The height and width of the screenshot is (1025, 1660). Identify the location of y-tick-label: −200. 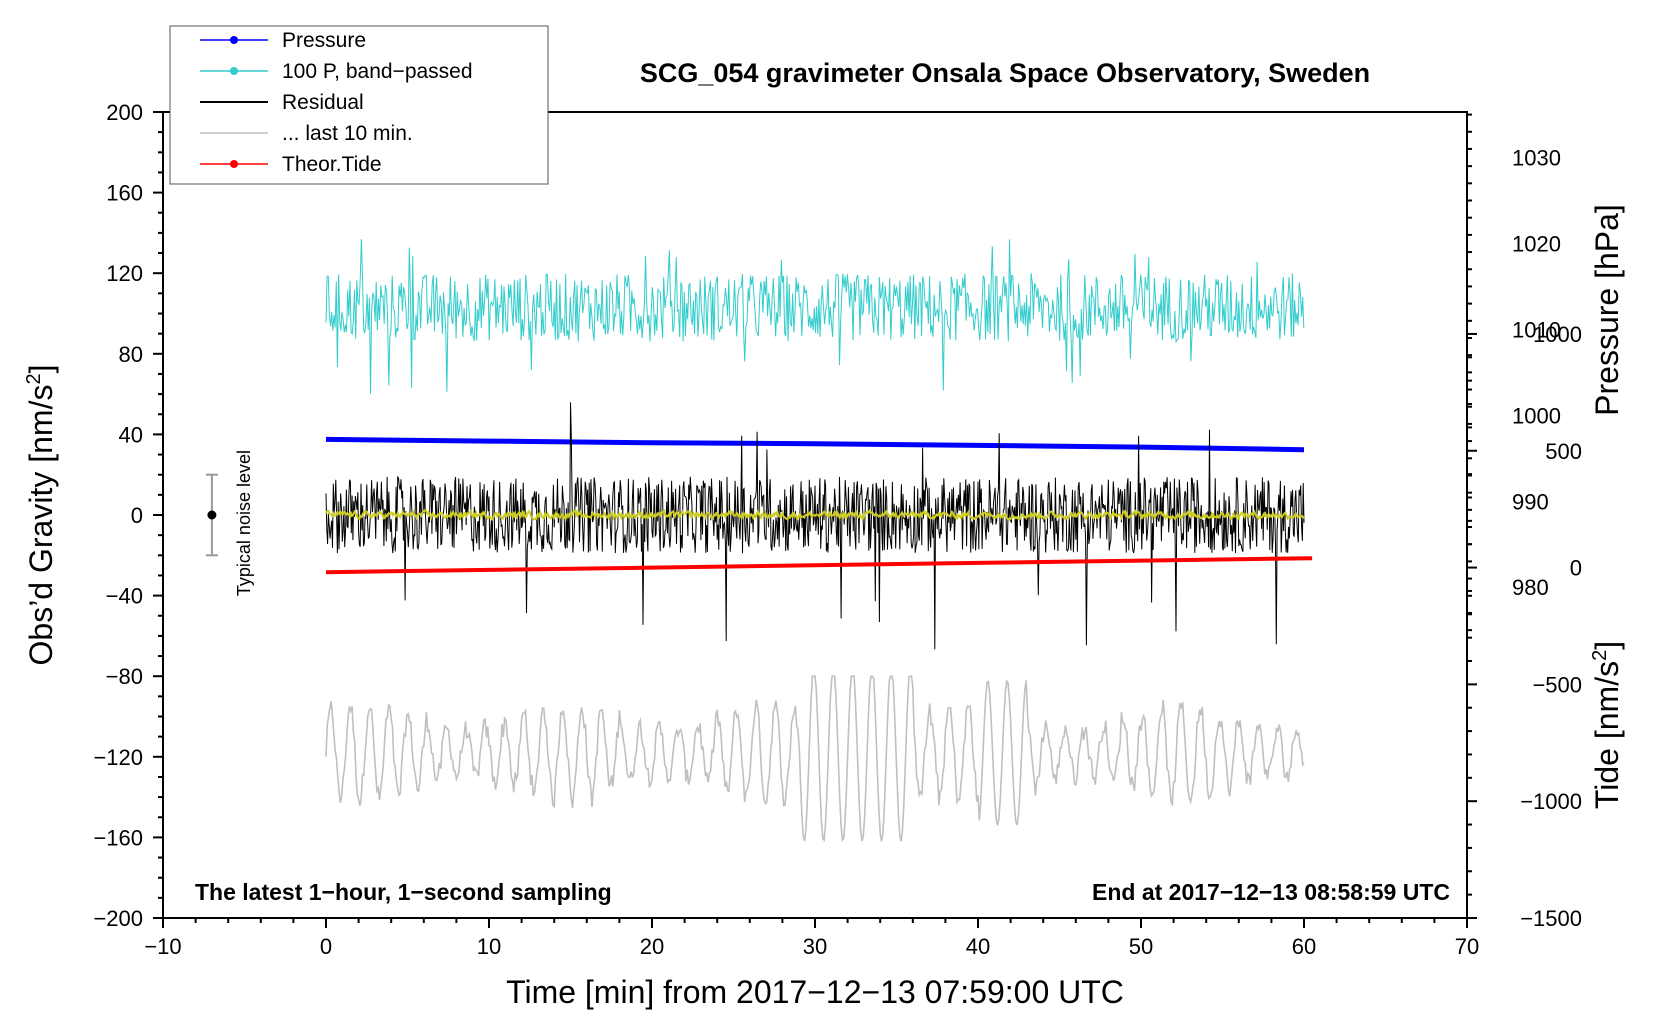
(118, 918).